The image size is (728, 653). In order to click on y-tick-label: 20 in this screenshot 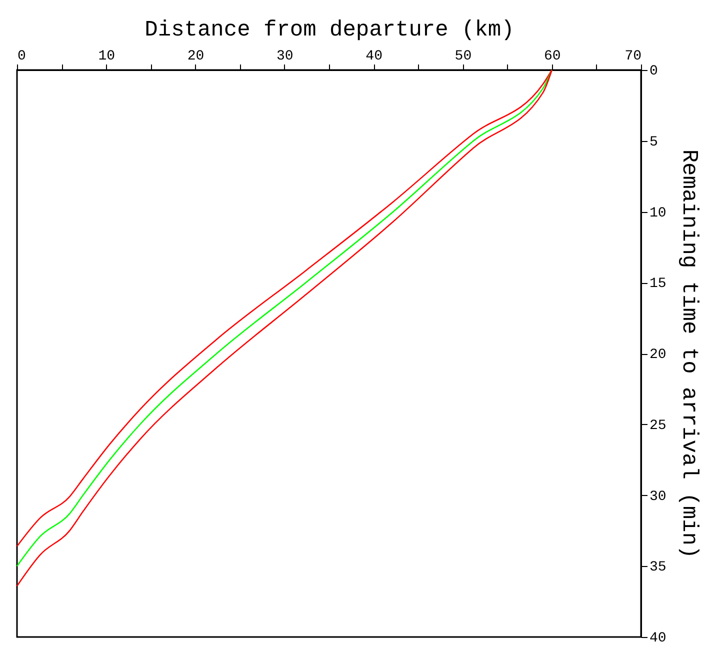, I will do `click(658, 355)`.